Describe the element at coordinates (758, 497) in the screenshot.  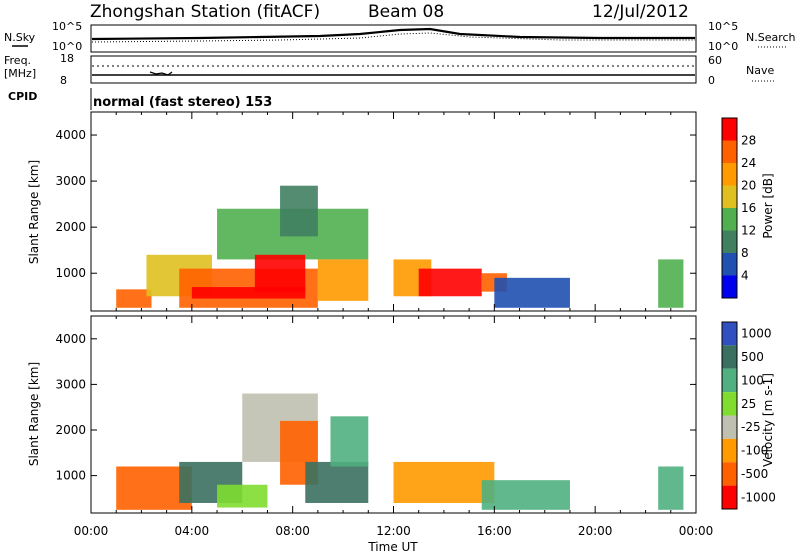
I see `velocity-colorbar-tick-7: -1000` at that location.